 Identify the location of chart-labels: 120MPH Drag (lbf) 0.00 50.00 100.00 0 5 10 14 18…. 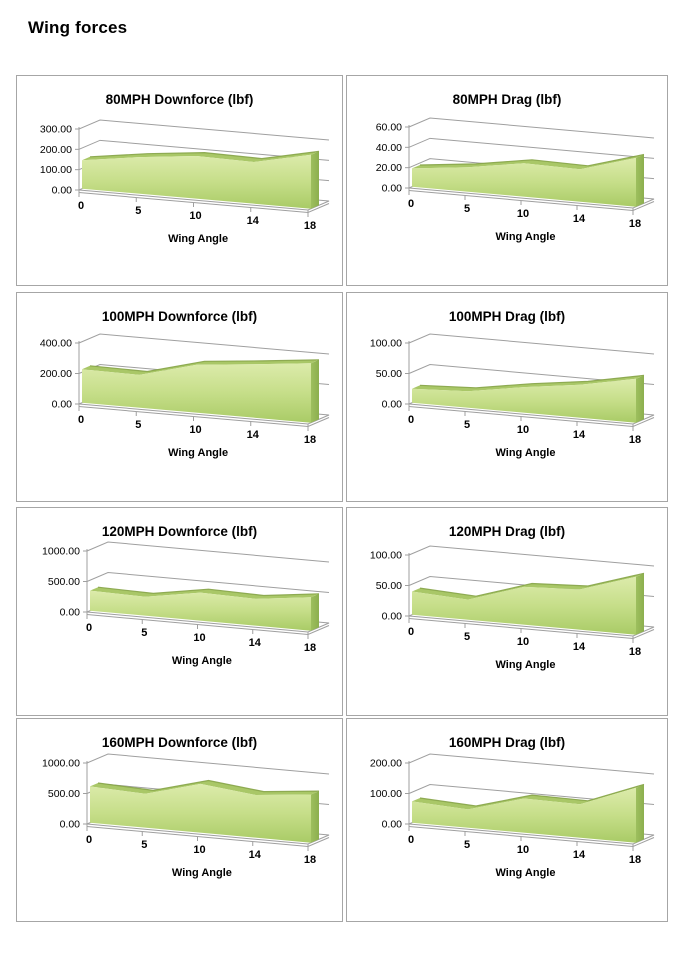
(505, 597).